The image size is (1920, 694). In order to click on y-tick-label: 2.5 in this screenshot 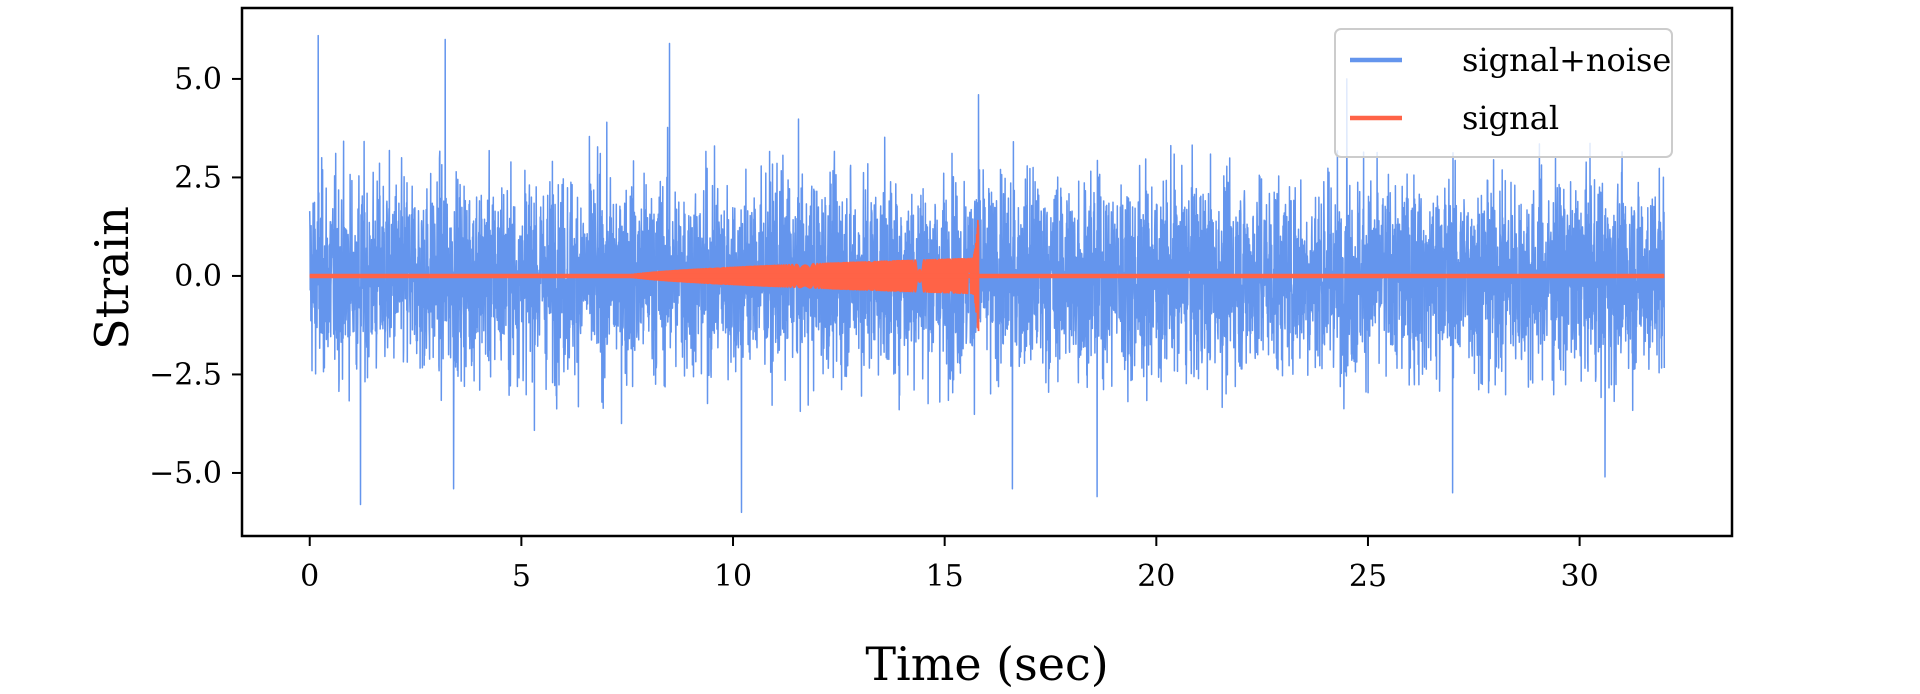, I will do `click(198, 177)`.